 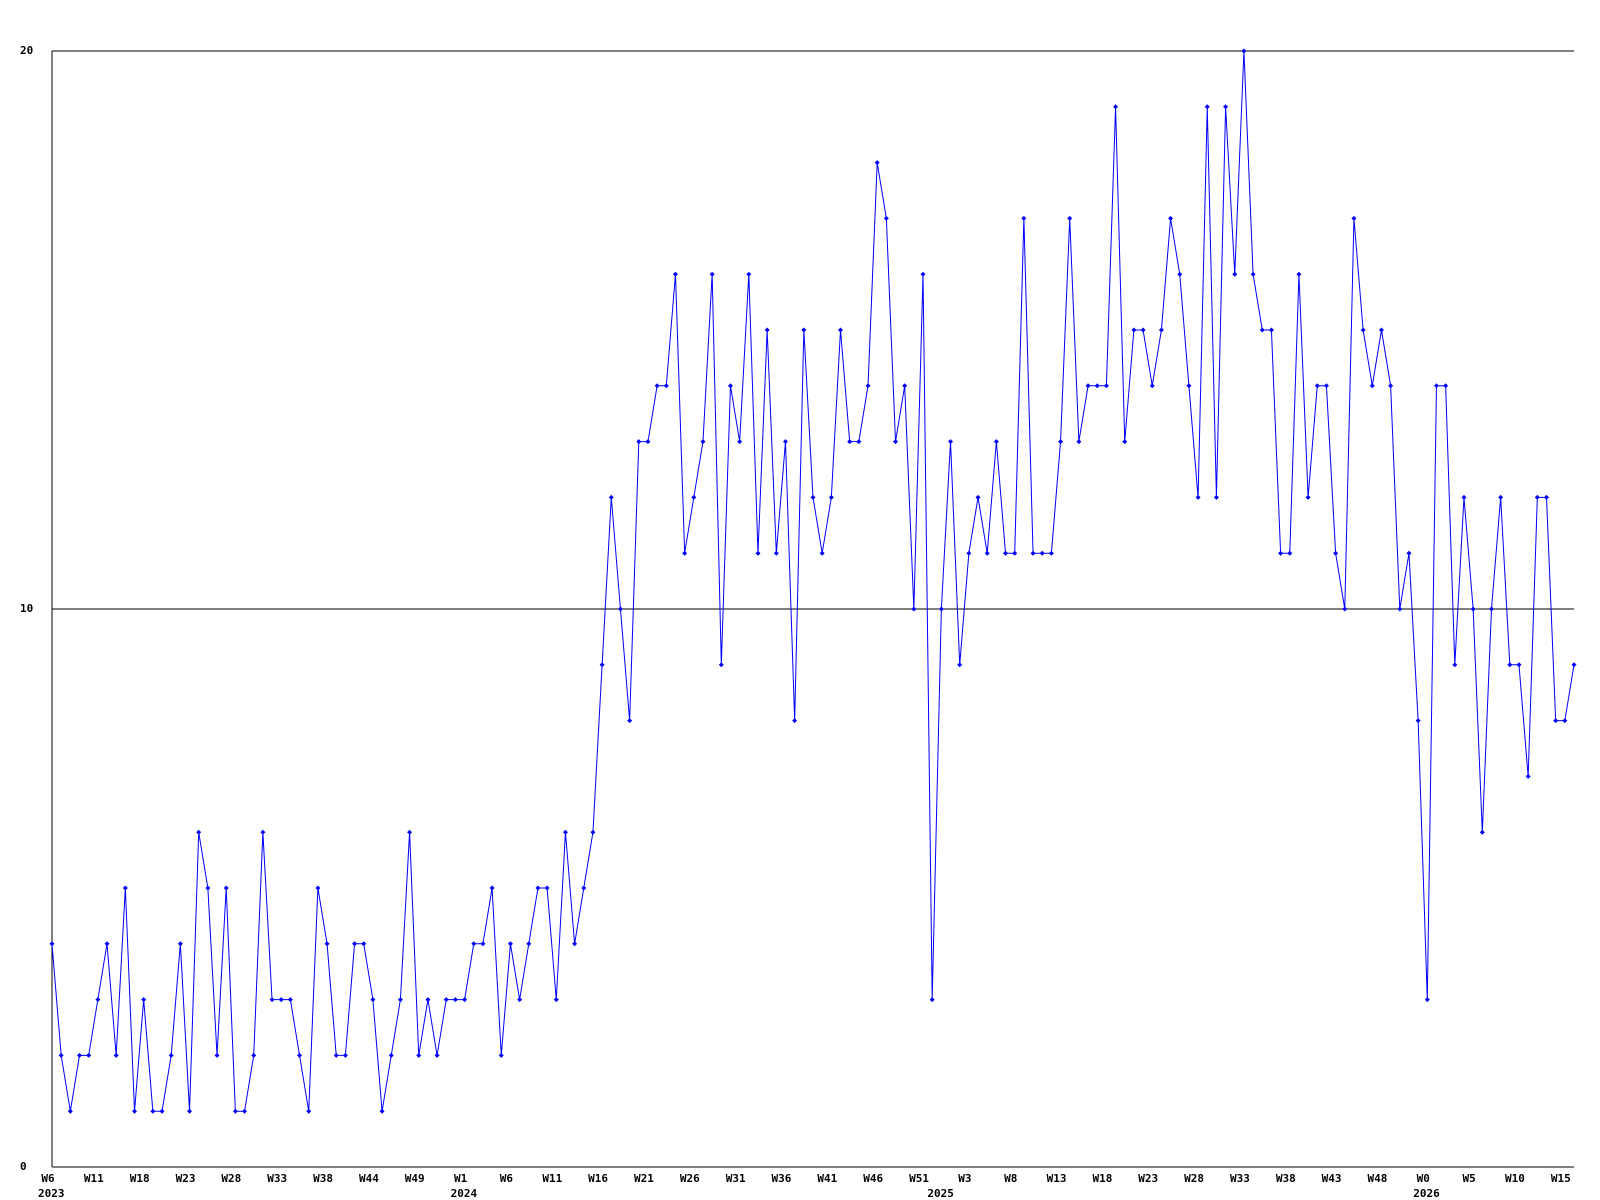 I want to click on x-tick-label: W51, so click(x=919, y=1178).